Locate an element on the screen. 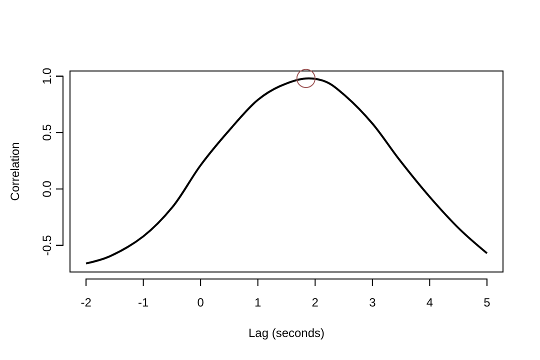 The width and height of the screenshot is (540, 360). y-tick-label: -0.5 is located at coordinates (47, 245).